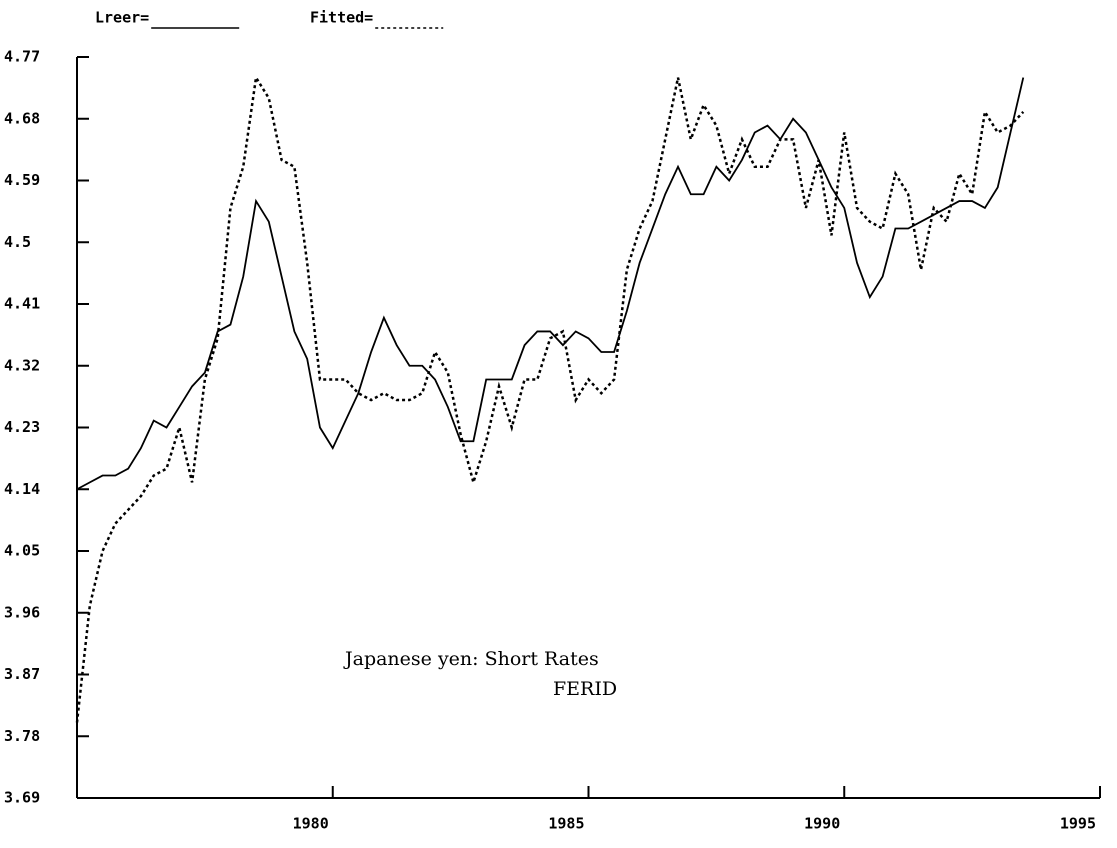  I want to click on x-tick-label: 1990, so click(822, 824).